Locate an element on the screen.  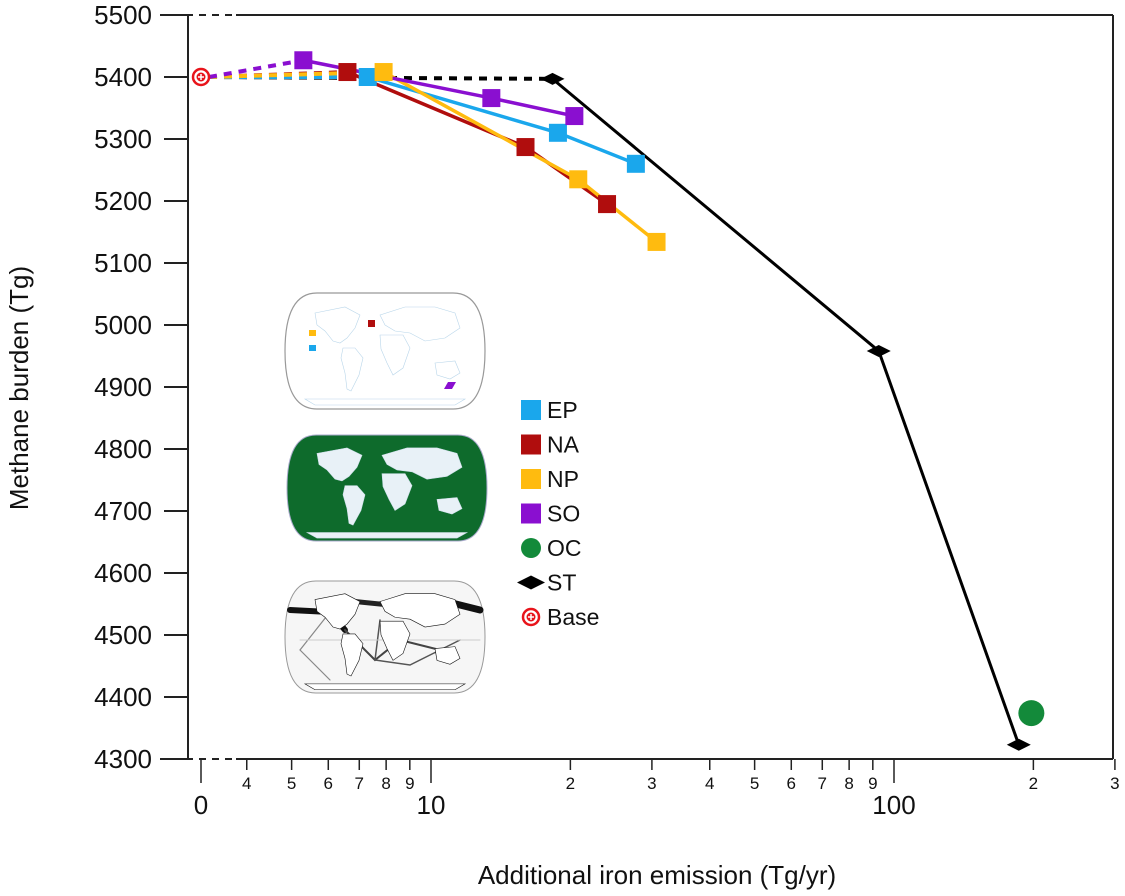
y-tick-label: 5300 is located at coordinates (123, 139).